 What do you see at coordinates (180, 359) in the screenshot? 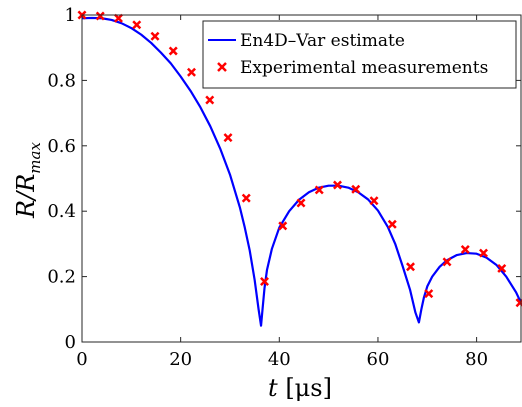
I see `x-tick-label: 20` at bounding box center [180, 359].